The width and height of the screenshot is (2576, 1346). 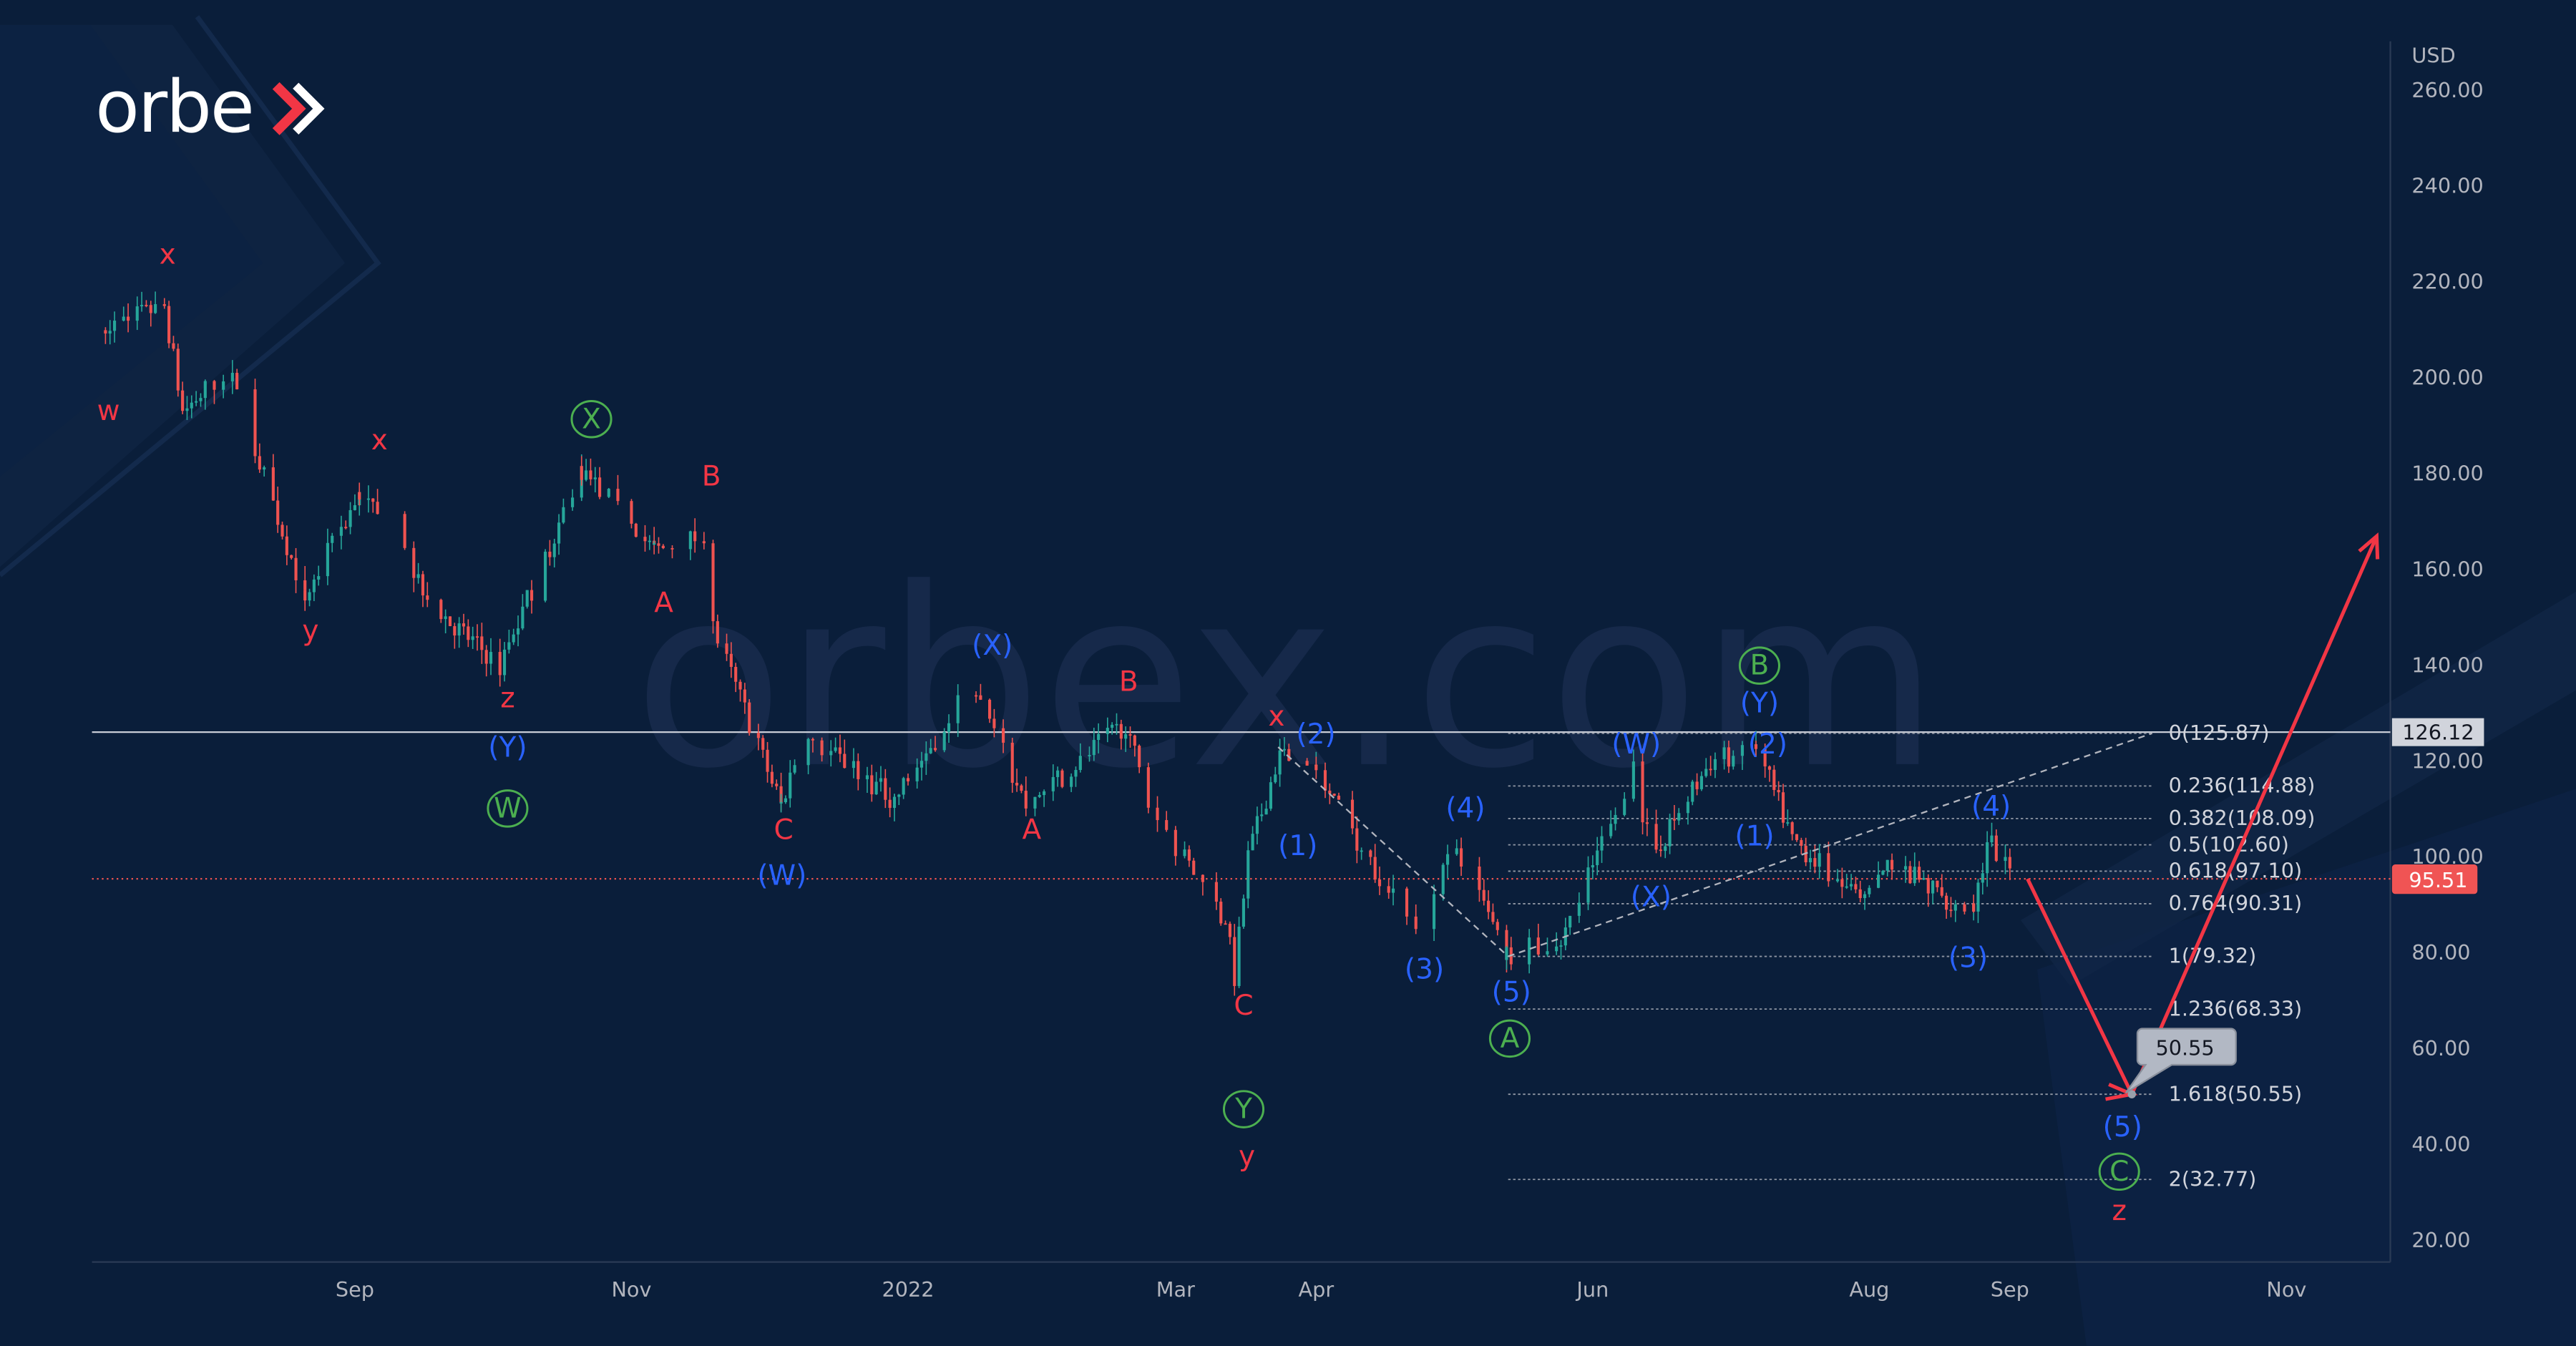 What do you see at coordinates (2447, 282) in the screenshot?
I see `y-tick-label: 220.00` at bounding box center [2447, 282].